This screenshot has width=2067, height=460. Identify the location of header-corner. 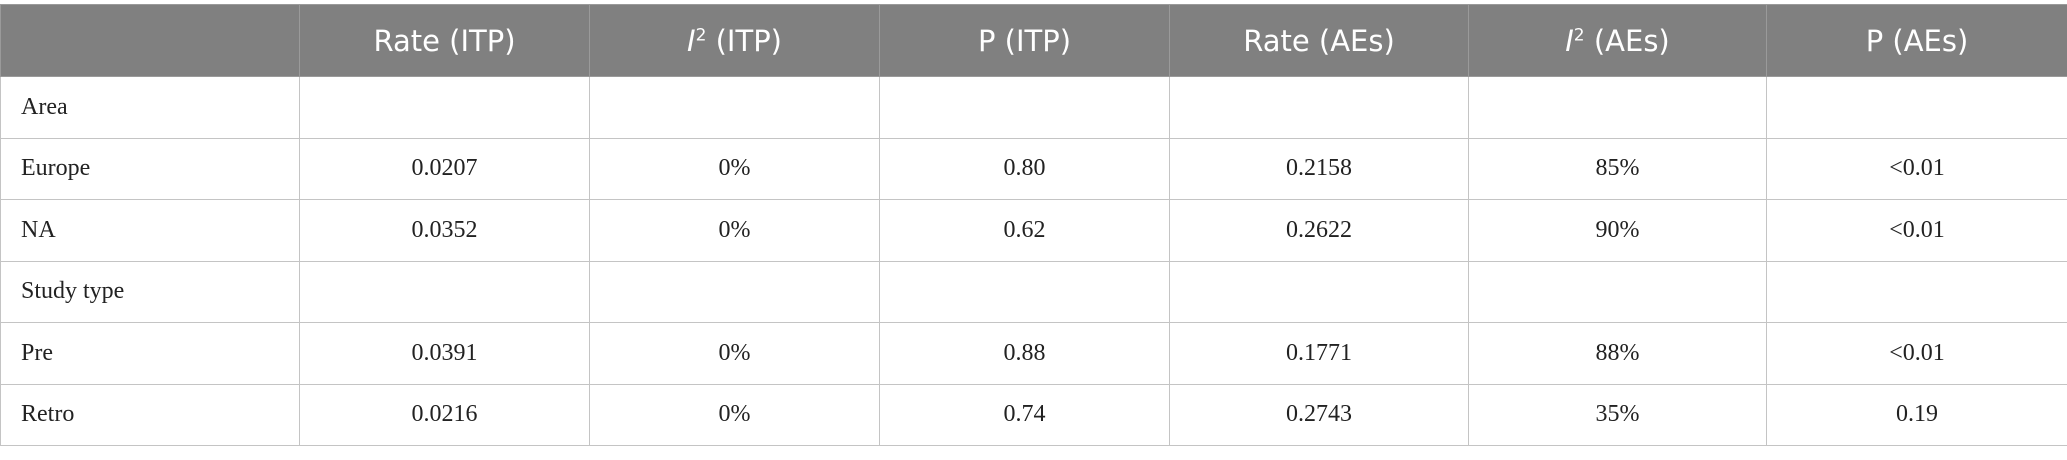
(150, 40).